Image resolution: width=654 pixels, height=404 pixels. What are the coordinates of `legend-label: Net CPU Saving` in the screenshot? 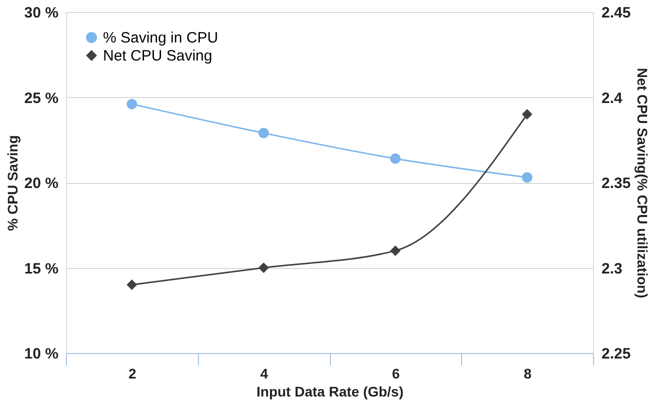 It's located at (157, 56).